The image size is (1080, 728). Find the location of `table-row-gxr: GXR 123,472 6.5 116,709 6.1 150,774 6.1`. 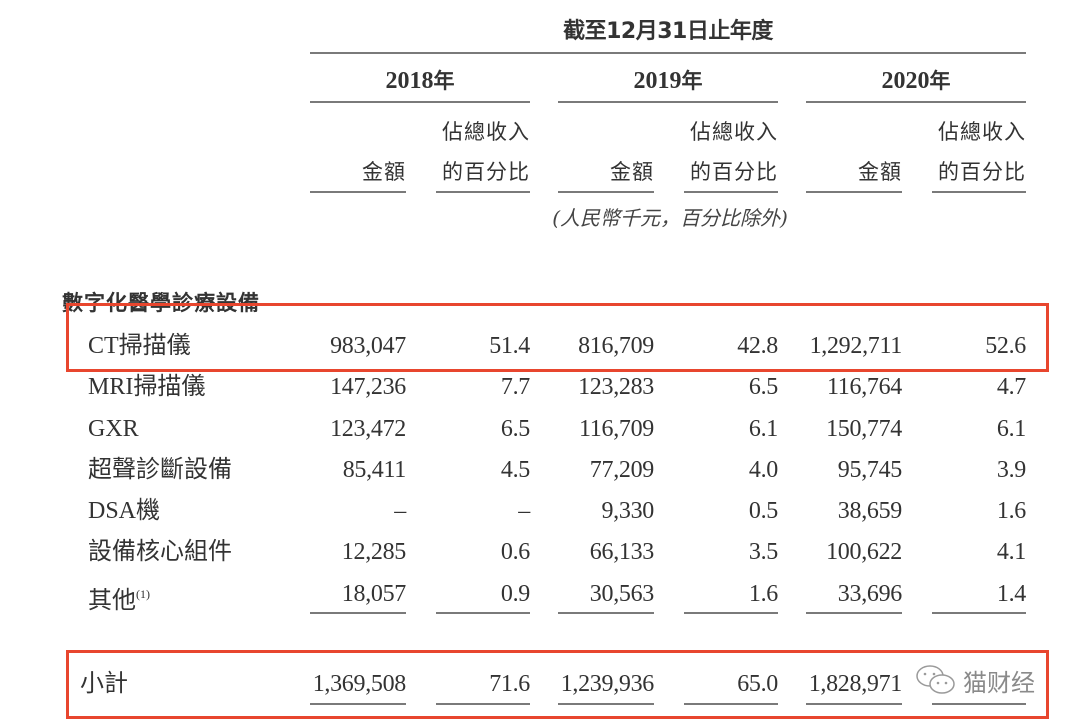

table-row-gxr: GXR 123,472 6.5 116,709 6.1 150,774 6.1 is located at coordinates (540, 429).